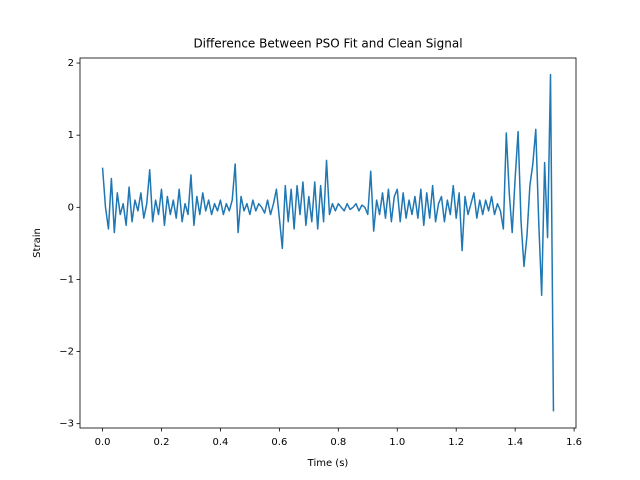  I want to click on x-axis-label: Time (s), so click(328, 463).